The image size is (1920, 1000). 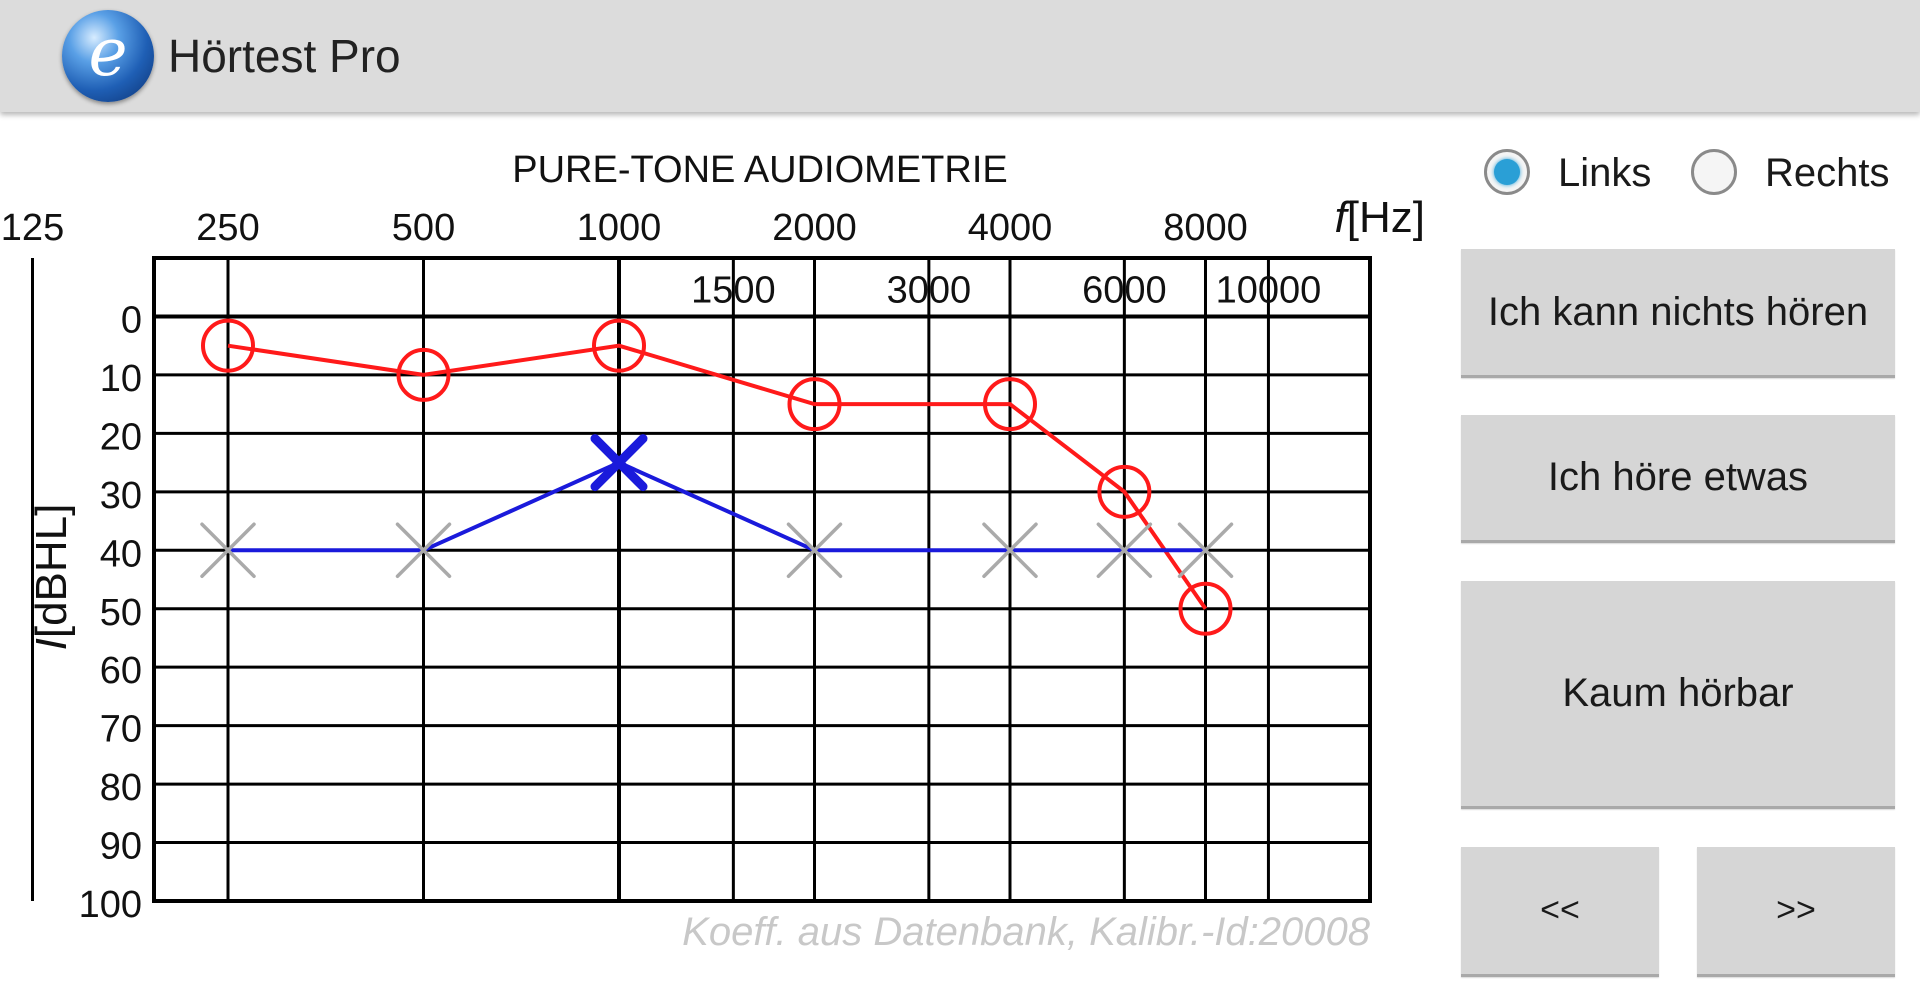 What do you see at coordinates (1560, 912) in the screenshot?
I see `previous-button: <<` at bounding box center [1560, 912].